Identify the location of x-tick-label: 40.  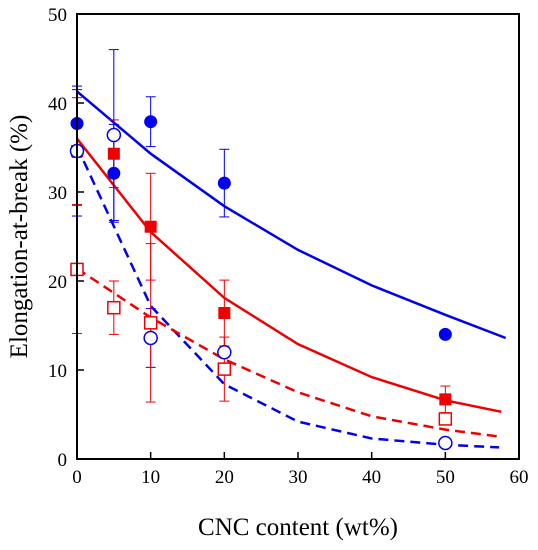
(371, 477).